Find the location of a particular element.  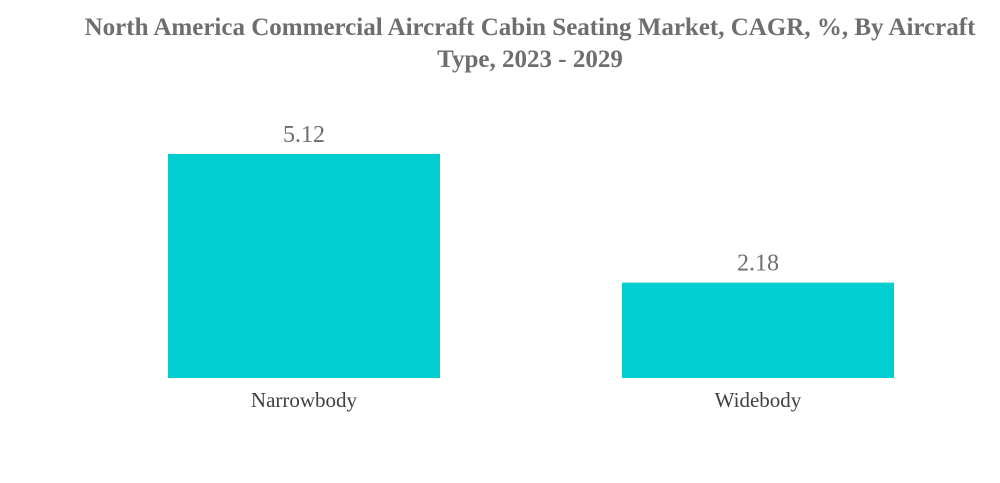

bar-widebody is located at coordinates (758, 330).